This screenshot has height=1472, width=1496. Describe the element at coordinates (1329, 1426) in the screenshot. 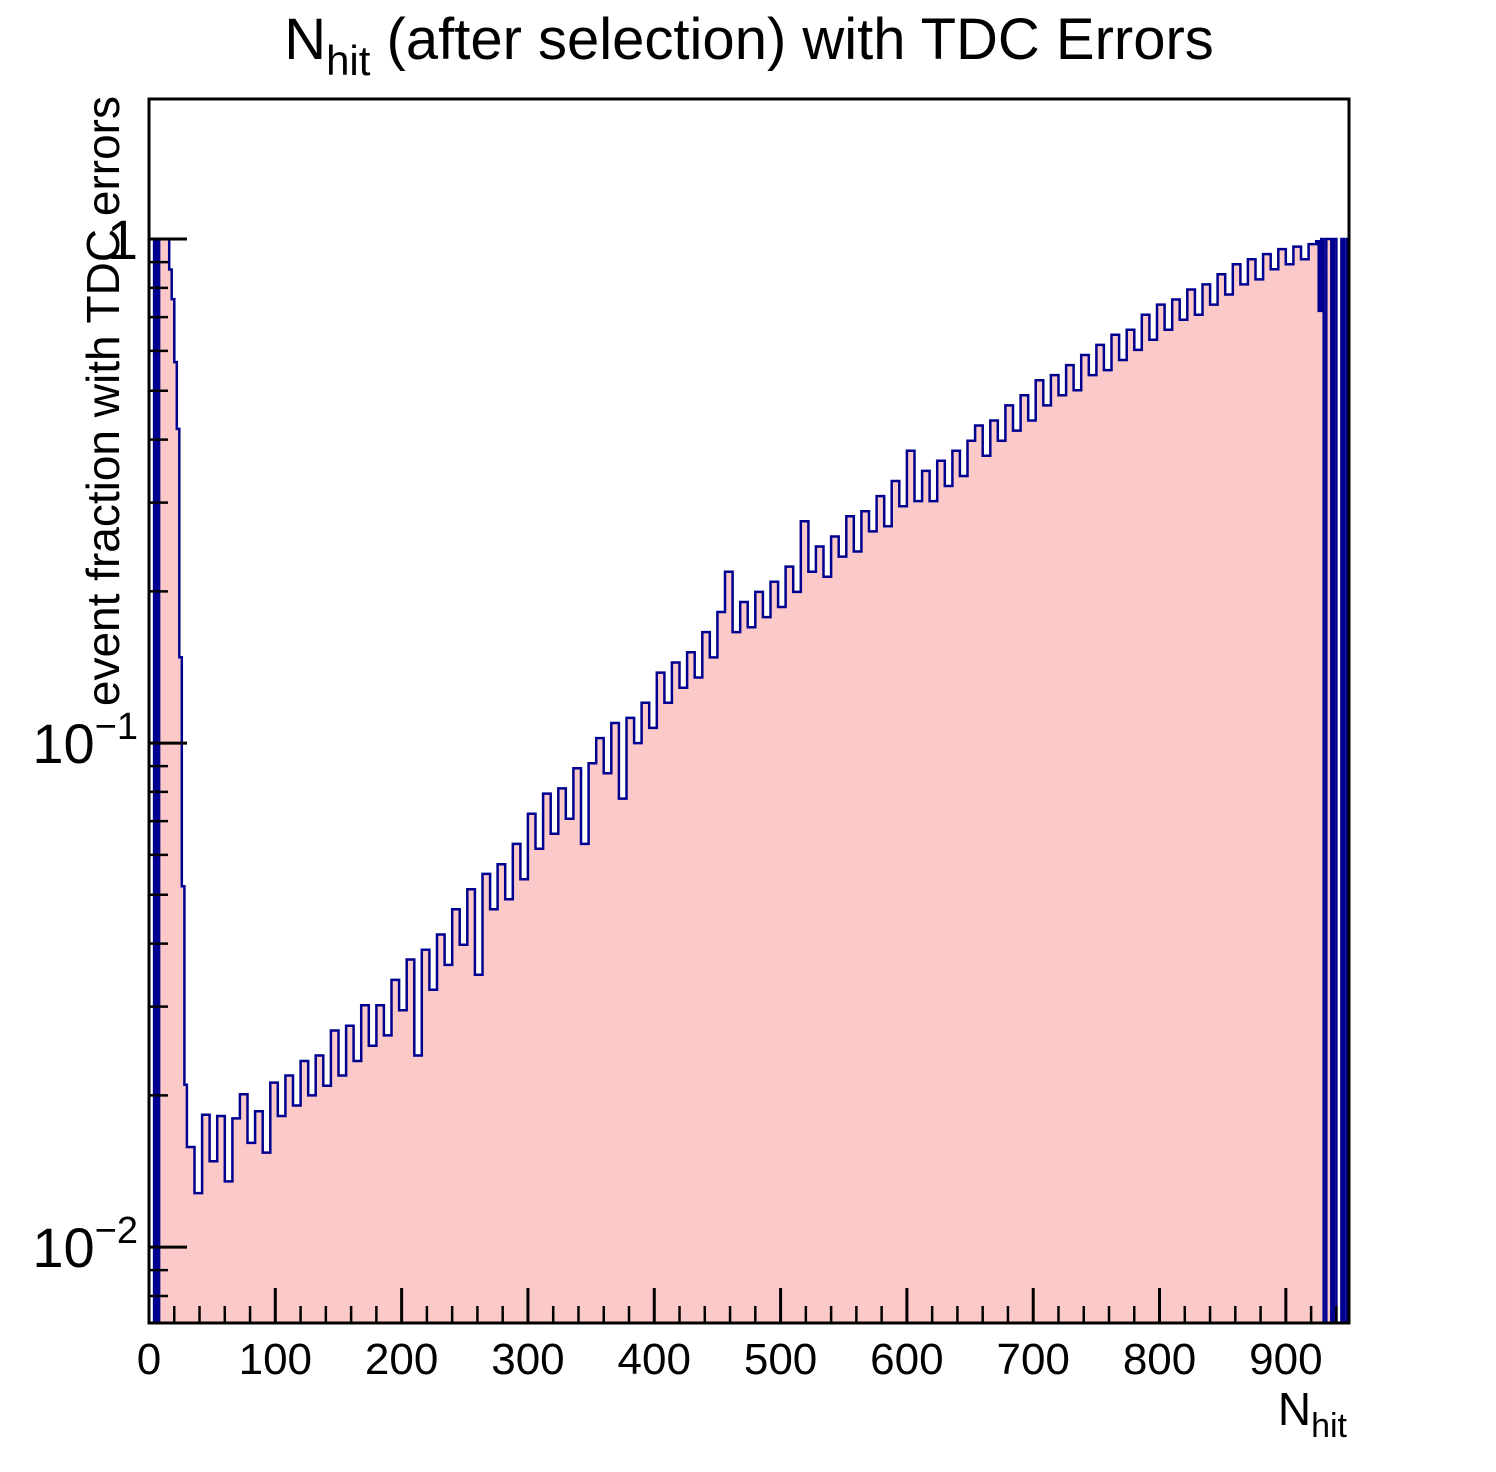

I see `x-axis-title-subscript: hit` at that location.